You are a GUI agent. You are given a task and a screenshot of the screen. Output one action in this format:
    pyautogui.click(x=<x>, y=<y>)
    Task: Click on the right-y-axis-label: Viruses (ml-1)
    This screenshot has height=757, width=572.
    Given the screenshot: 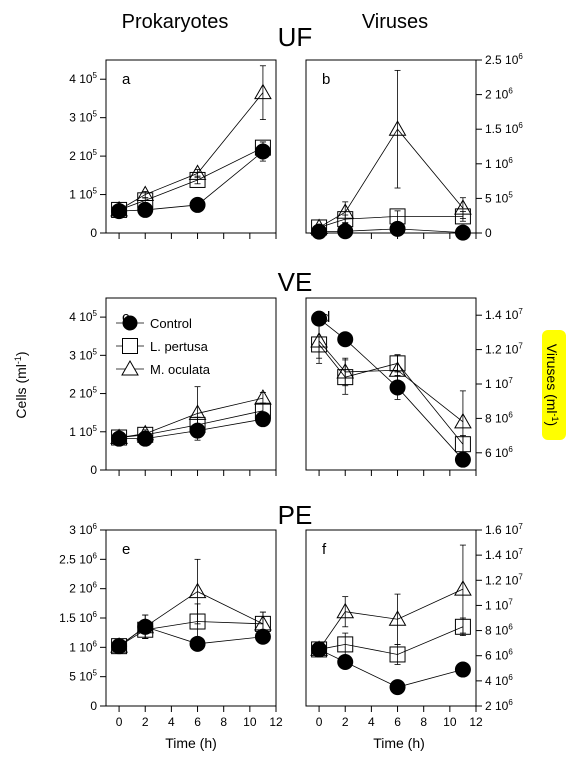 What is the action you would take?
    pyautogui.click(x=552, y=385)
    